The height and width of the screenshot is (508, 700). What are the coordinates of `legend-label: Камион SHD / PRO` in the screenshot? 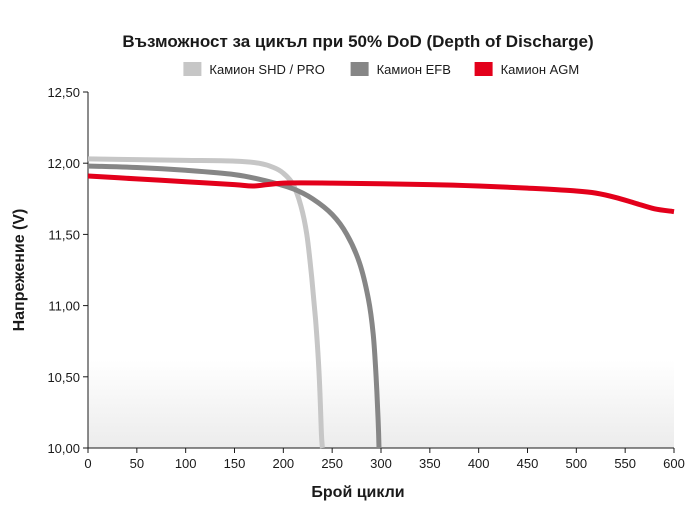 It's located at (266, 69).